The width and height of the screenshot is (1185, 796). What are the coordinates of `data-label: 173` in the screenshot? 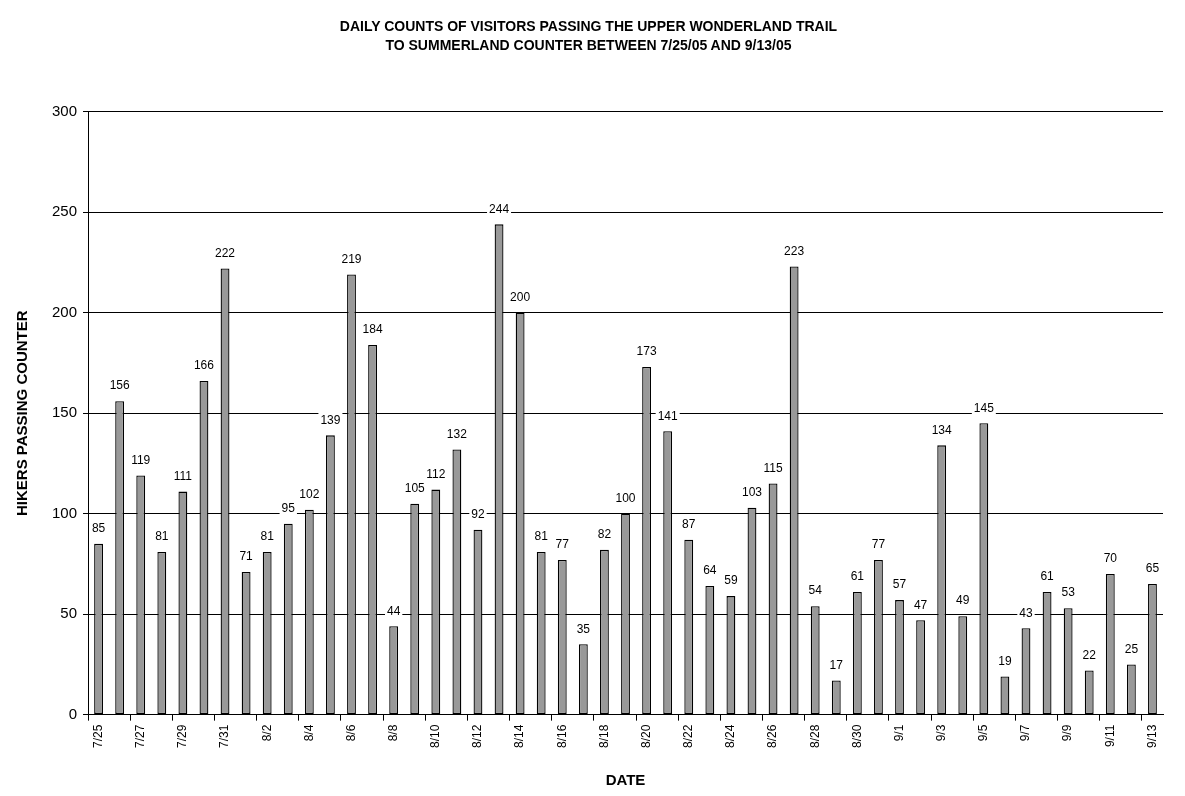 It's located at (646, 351).